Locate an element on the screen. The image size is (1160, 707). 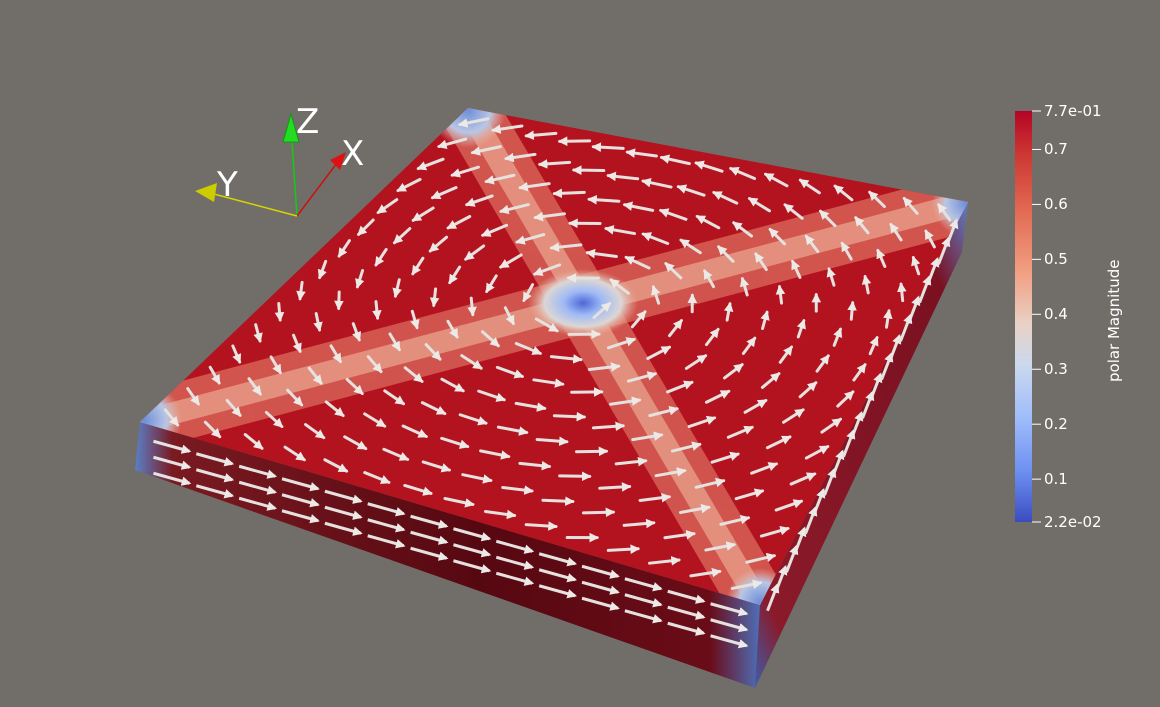
legend-label: 0.5 is located at coordinates (1056, 259).